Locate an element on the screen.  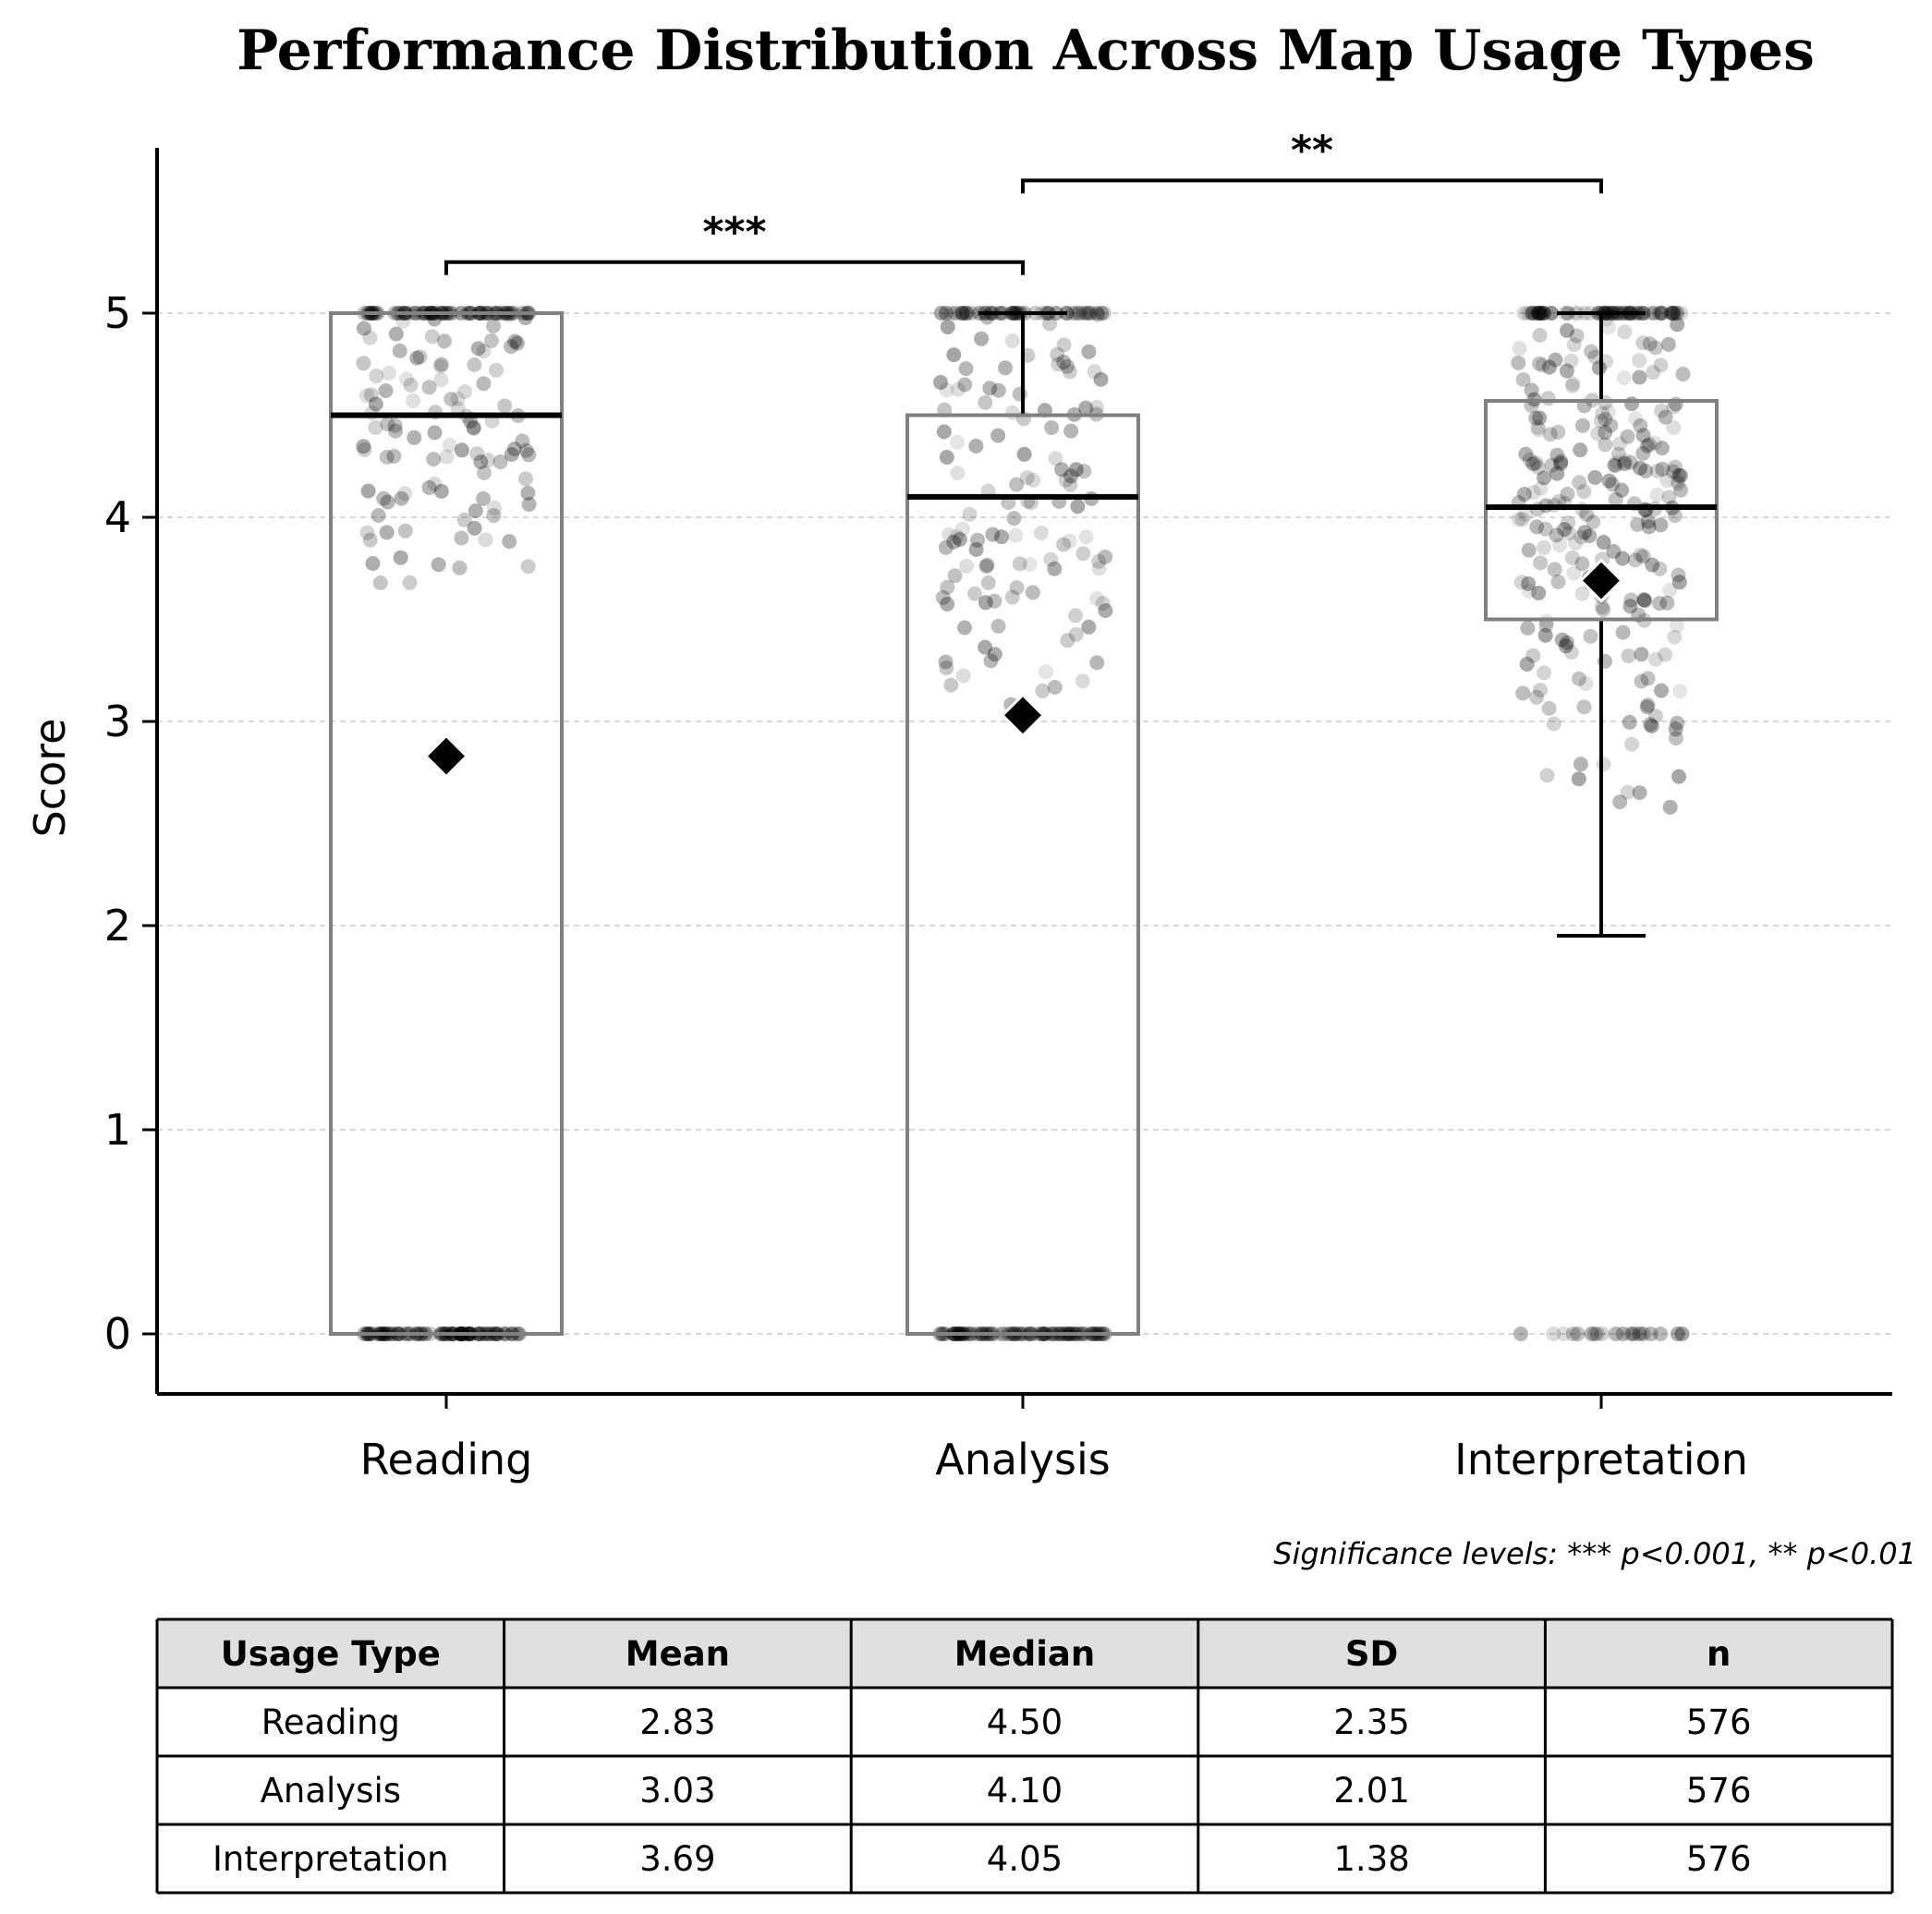
table-cell: Analysis is located at coordinates (331, 1791).